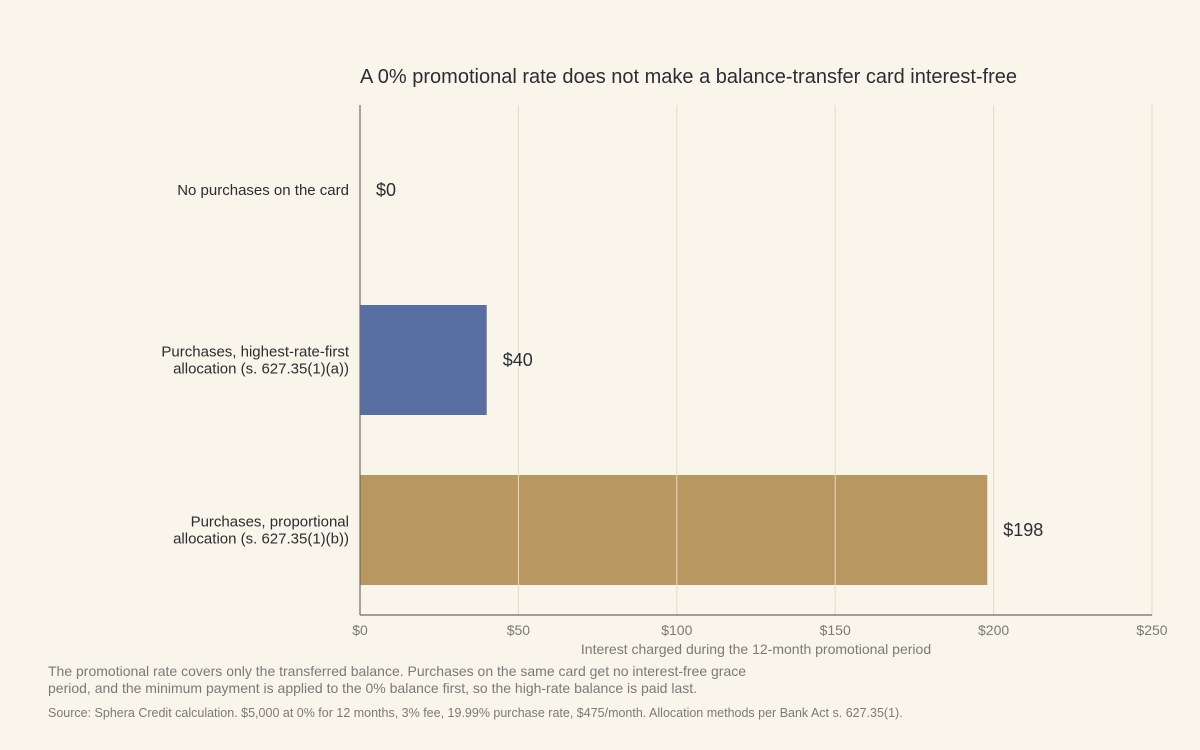 This screenshot has width=1200, height=750. What do you see at coordinates (386, 190) in the screenshot?
I see `data-label: $0` at bounding box center [386, 190].